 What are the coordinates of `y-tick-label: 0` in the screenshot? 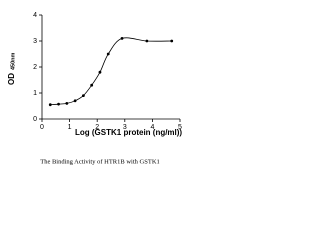 It's located at (35, 119).